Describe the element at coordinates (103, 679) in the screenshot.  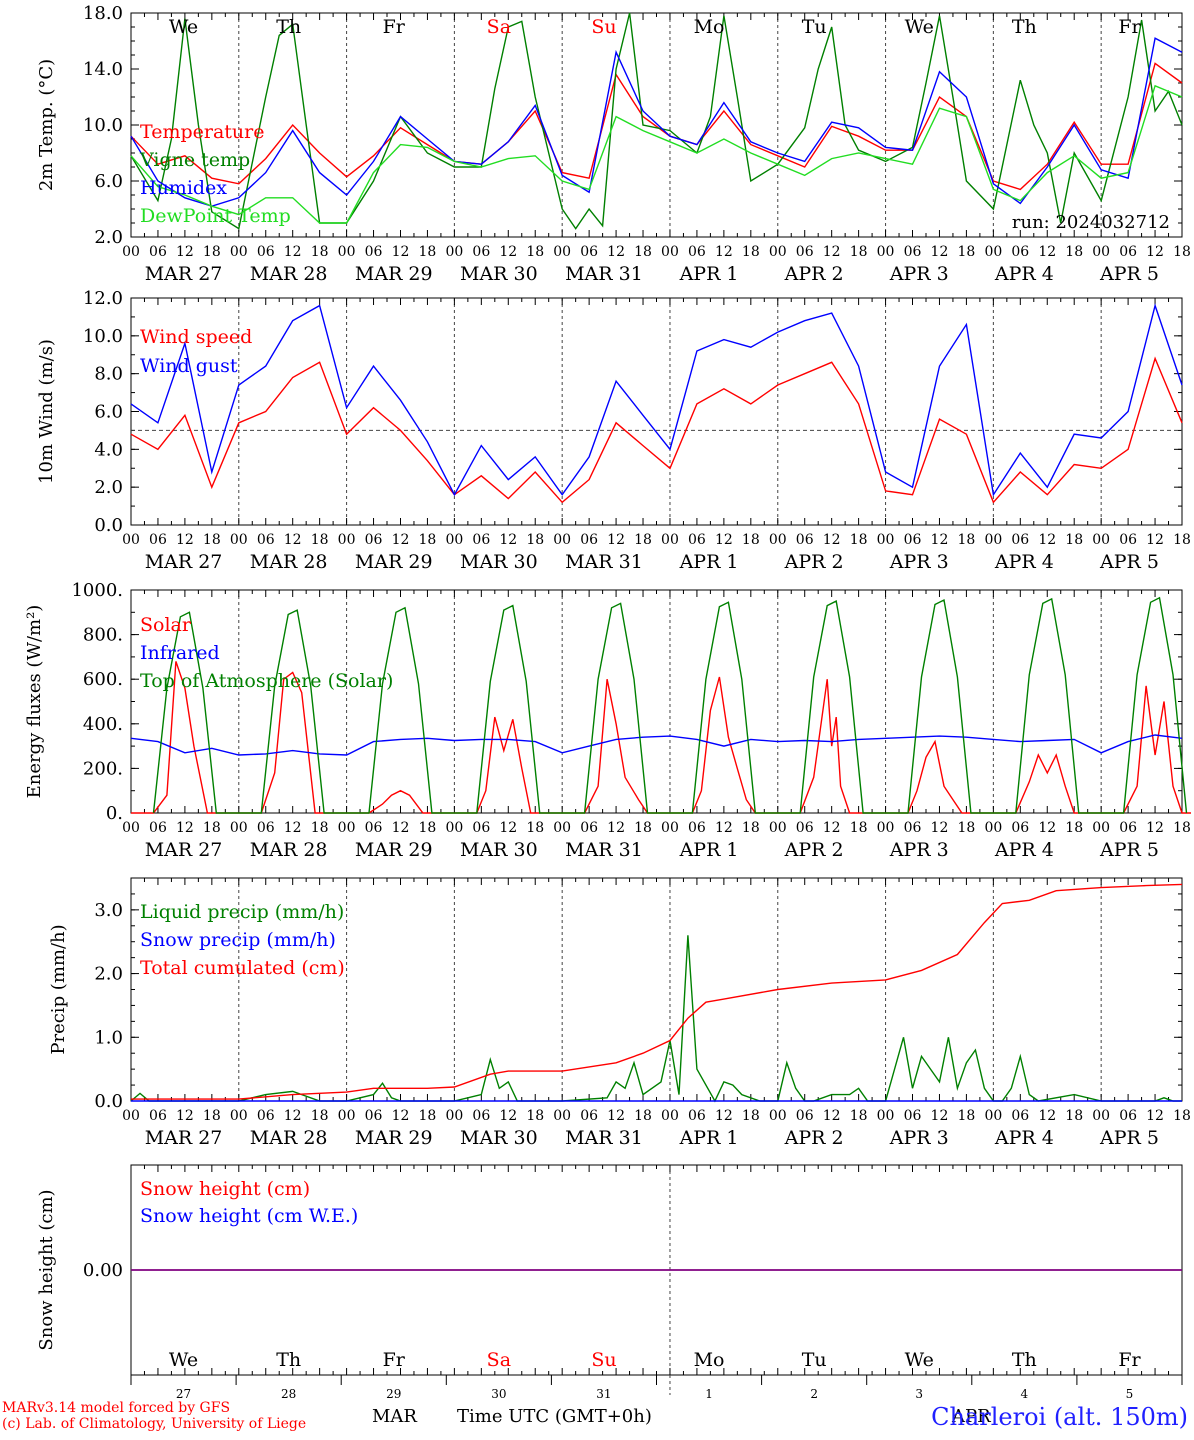
I see `y-tick-label: 600.` at that location.